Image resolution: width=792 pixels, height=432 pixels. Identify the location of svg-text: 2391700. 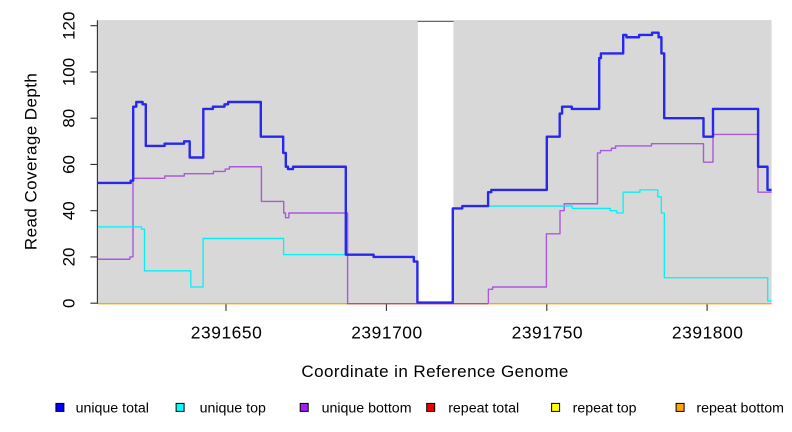
(386, 332).